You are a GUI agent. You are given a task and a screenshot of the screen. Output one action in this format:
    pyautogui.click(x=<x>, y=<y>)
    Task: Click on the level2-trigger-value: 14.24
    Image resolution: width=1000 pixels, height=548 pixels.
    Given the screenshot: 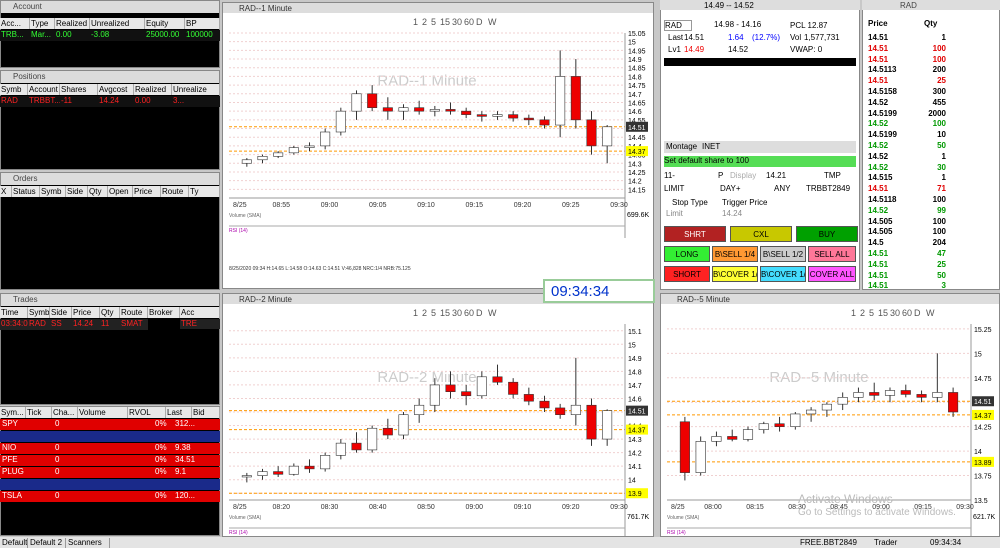 What is the action you would take?
    pyautogui.click(x=732, y=213)
    